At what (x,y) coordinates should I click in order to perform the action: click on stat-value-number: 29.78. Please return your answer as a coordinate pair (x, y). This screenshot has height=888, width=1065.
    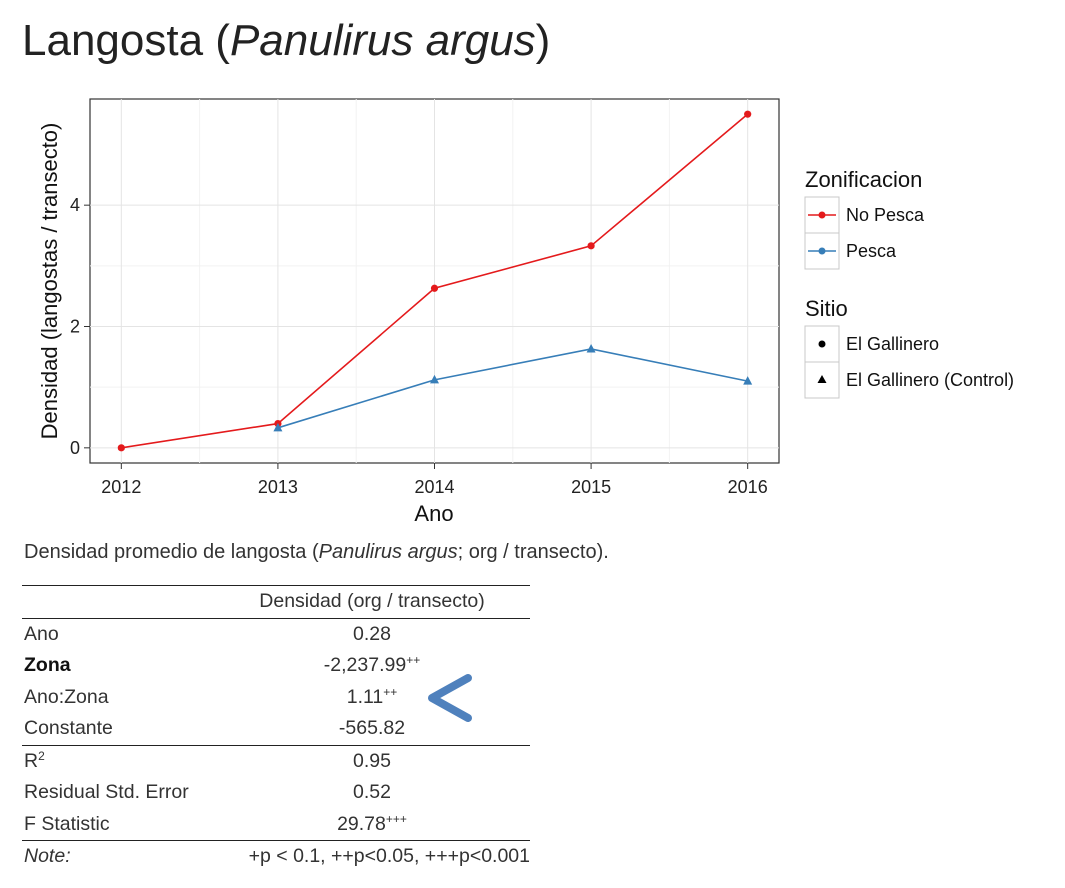
    Looking at the image, I should click on (361, 823).